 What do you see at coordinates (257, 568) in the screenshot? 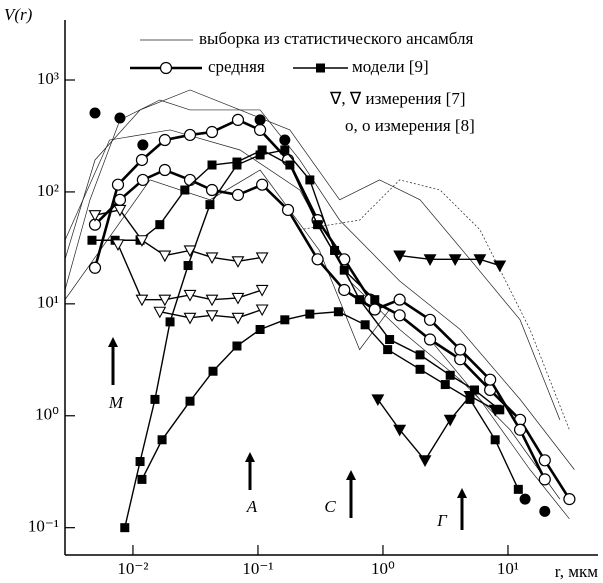
I see `x-tick-label: 10⁻¹` at bounding box center [257, 568].